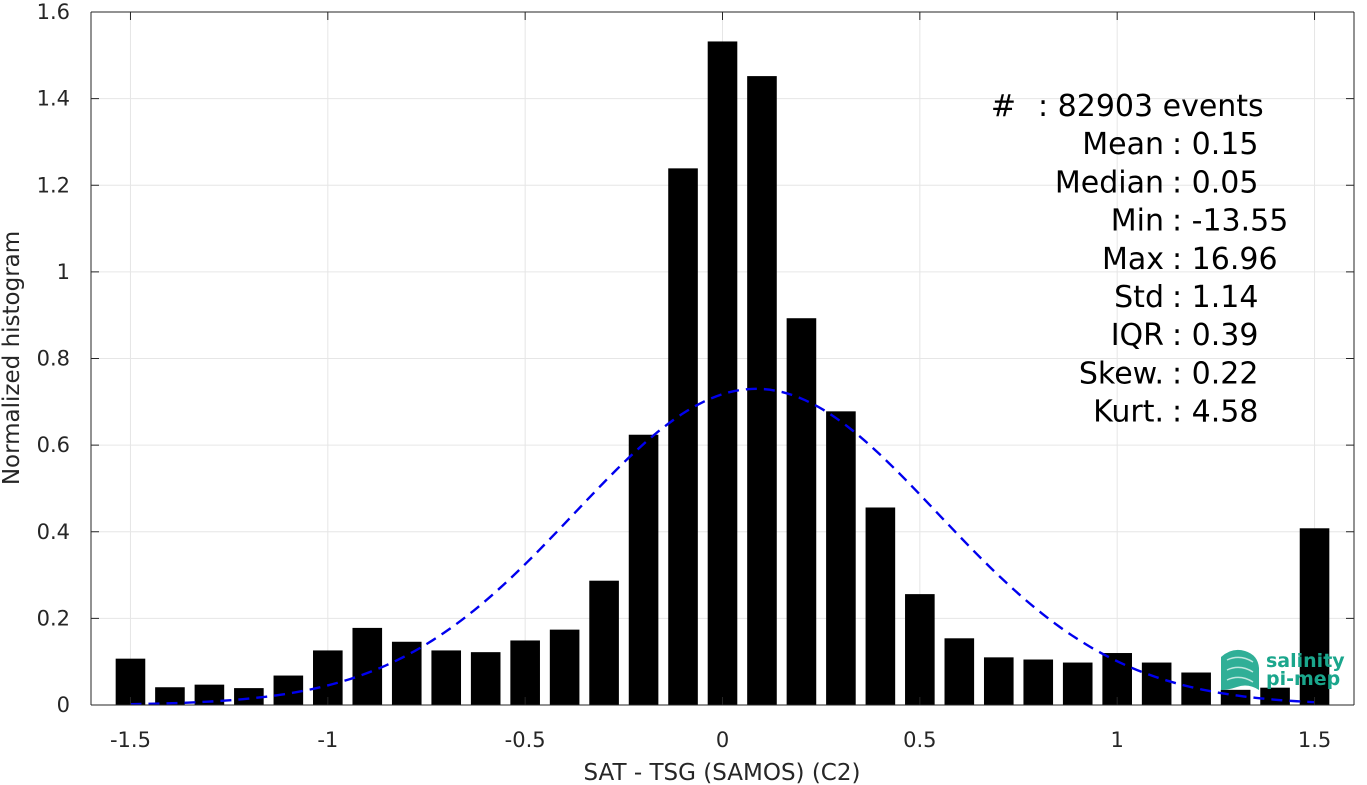 This screenshot has height=785, width=1367. Describe the element at coordinates (1225, 259) in the screenshot. I see `stat-value: : 16.96` at that location.